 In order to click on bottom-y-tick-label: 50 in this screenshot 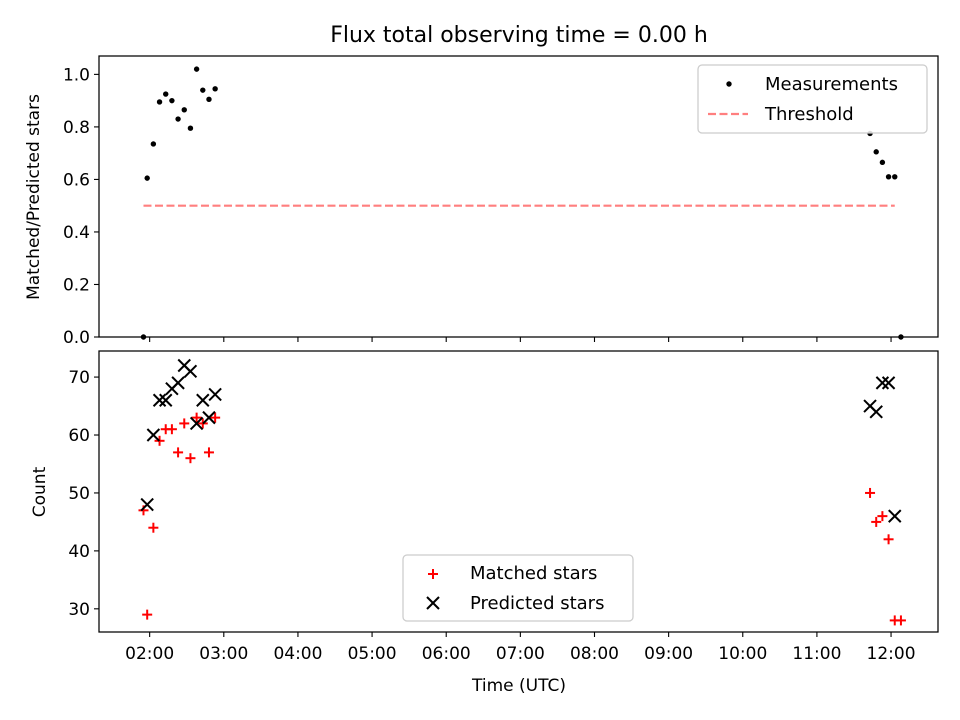, I will do `click(79, 494)`.